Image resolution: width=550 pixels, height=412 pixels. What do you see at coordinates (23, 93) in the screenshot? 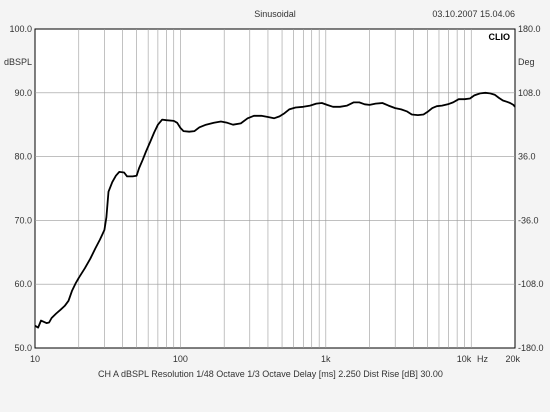
I see `y-tick-label: 90.0` at bounding box center [23, 93].